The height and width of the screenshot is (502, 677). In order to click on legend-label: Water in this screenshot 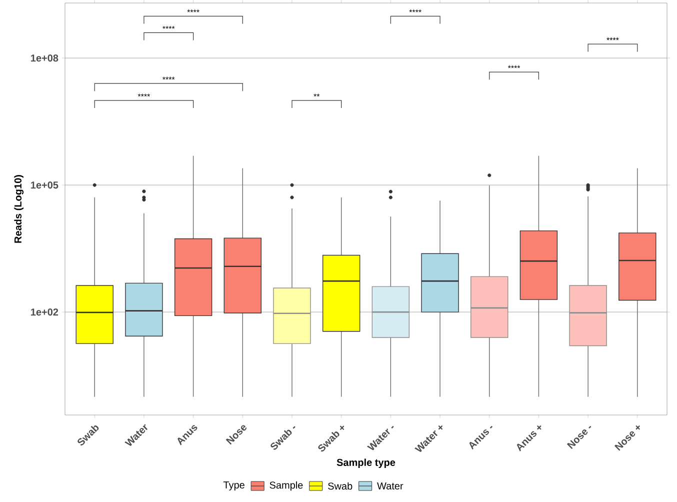, I will do `click(390, 486)`.